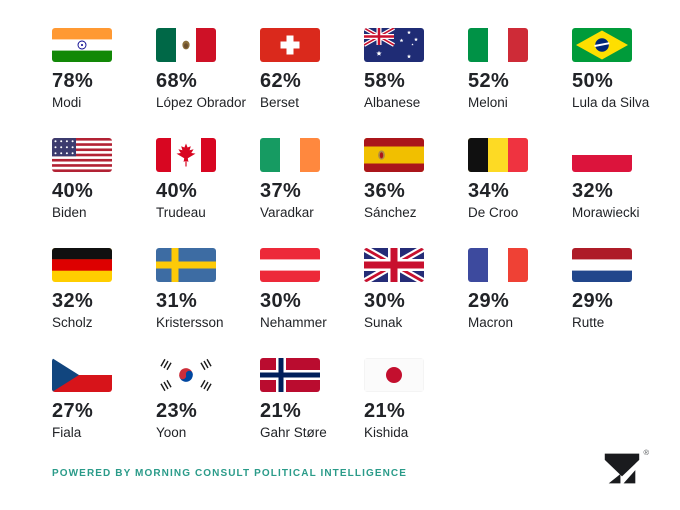  I want to click on approval-percentage: 23%, so click(177, 411).